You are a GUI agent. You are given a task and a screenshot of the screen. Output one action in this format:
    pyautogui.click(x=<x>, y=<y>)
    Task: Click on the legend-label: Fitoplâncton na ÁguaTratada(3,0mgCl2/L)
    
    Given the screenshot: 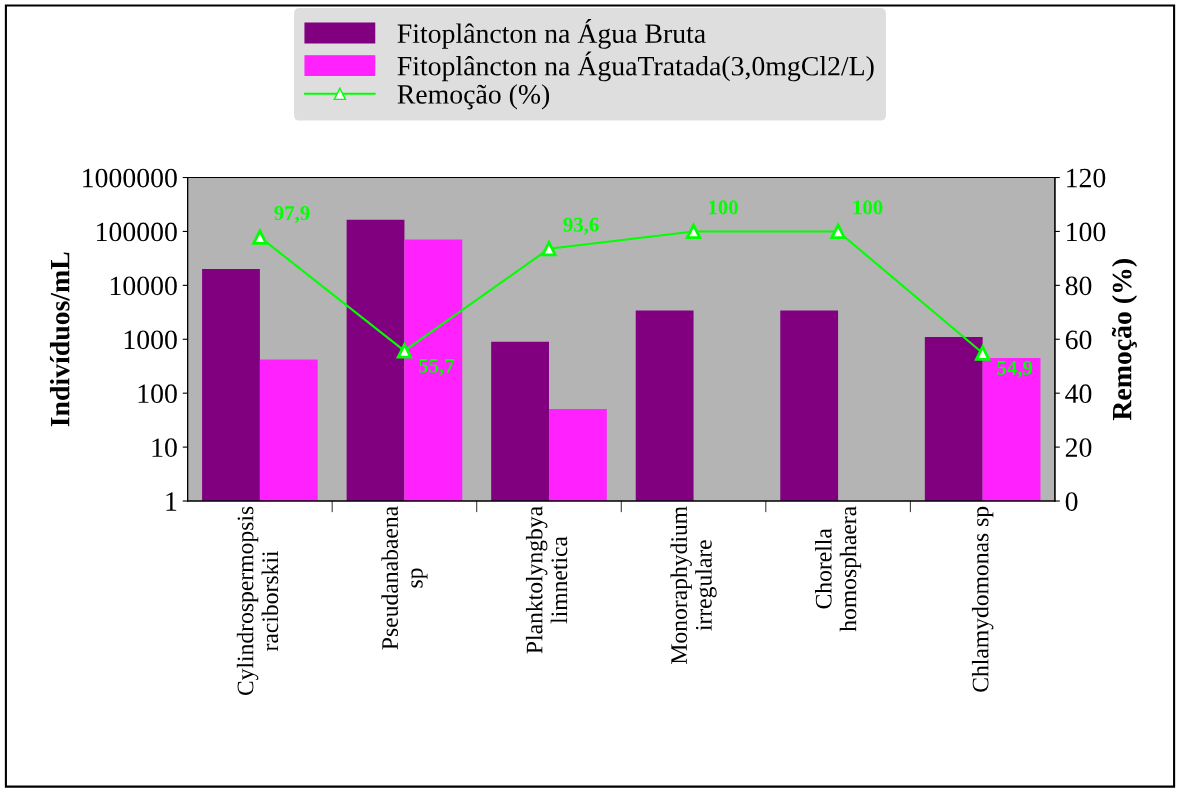 What is the action you would take?
    pyautogui.click(x=635, y=66)
    